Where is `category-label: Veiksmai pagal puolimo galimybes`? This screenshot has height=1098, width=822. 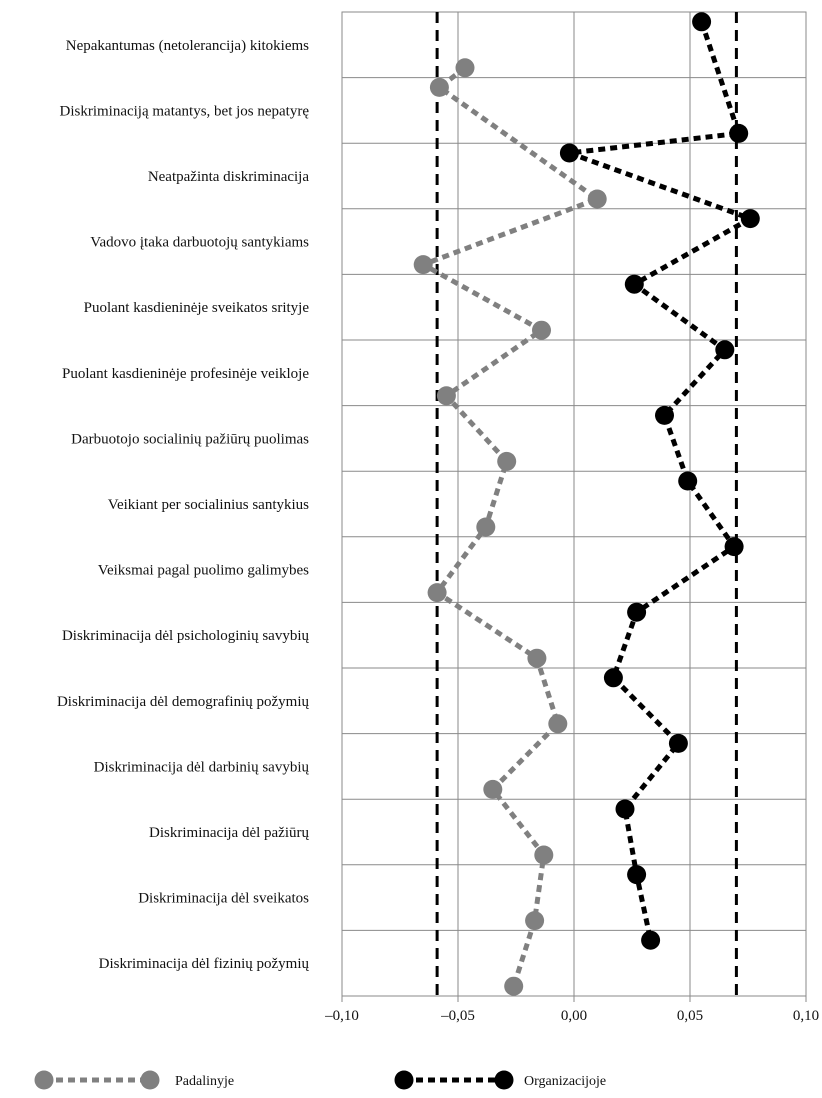 category-label: Veiksmai pagal puolimo galimybes is located at coordinates (203, 571).